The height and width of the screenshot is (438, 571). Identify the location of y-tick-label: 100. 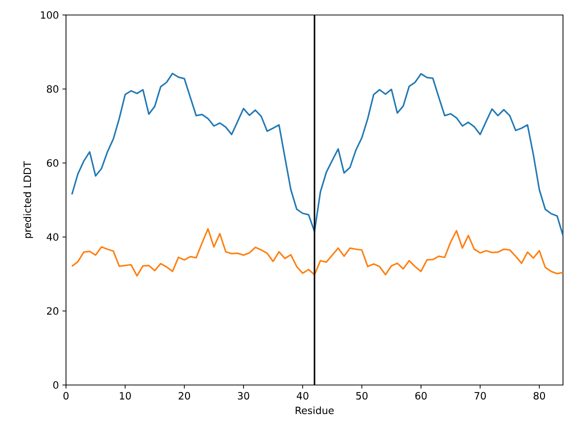
(49, 15).